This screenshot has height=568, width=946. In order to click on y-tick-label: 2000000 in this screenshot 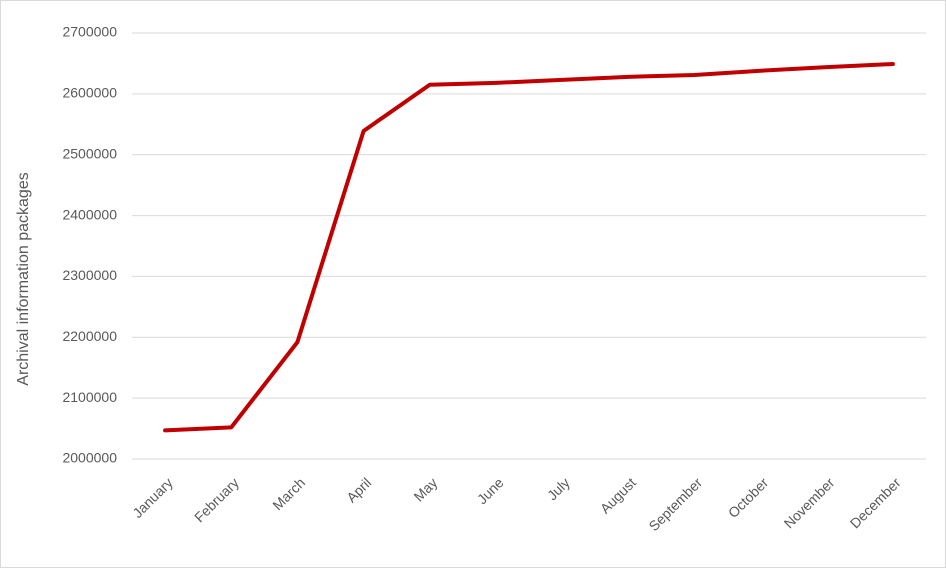, I will do `click(89, 458)`.